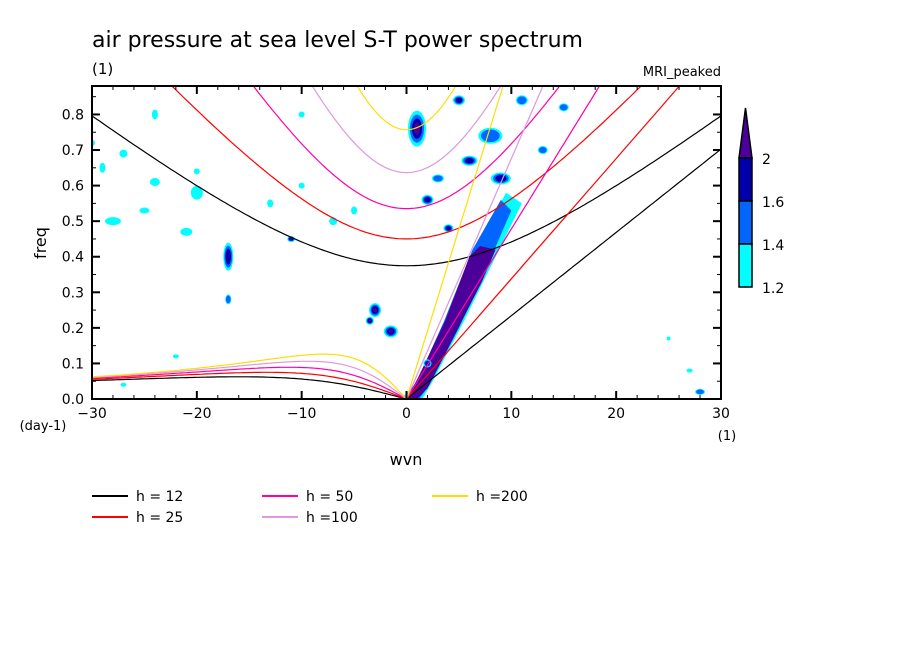  Describe the element at coordinates (159, 518) in the screenshot. I see `legend-label: h = 25` at that location.